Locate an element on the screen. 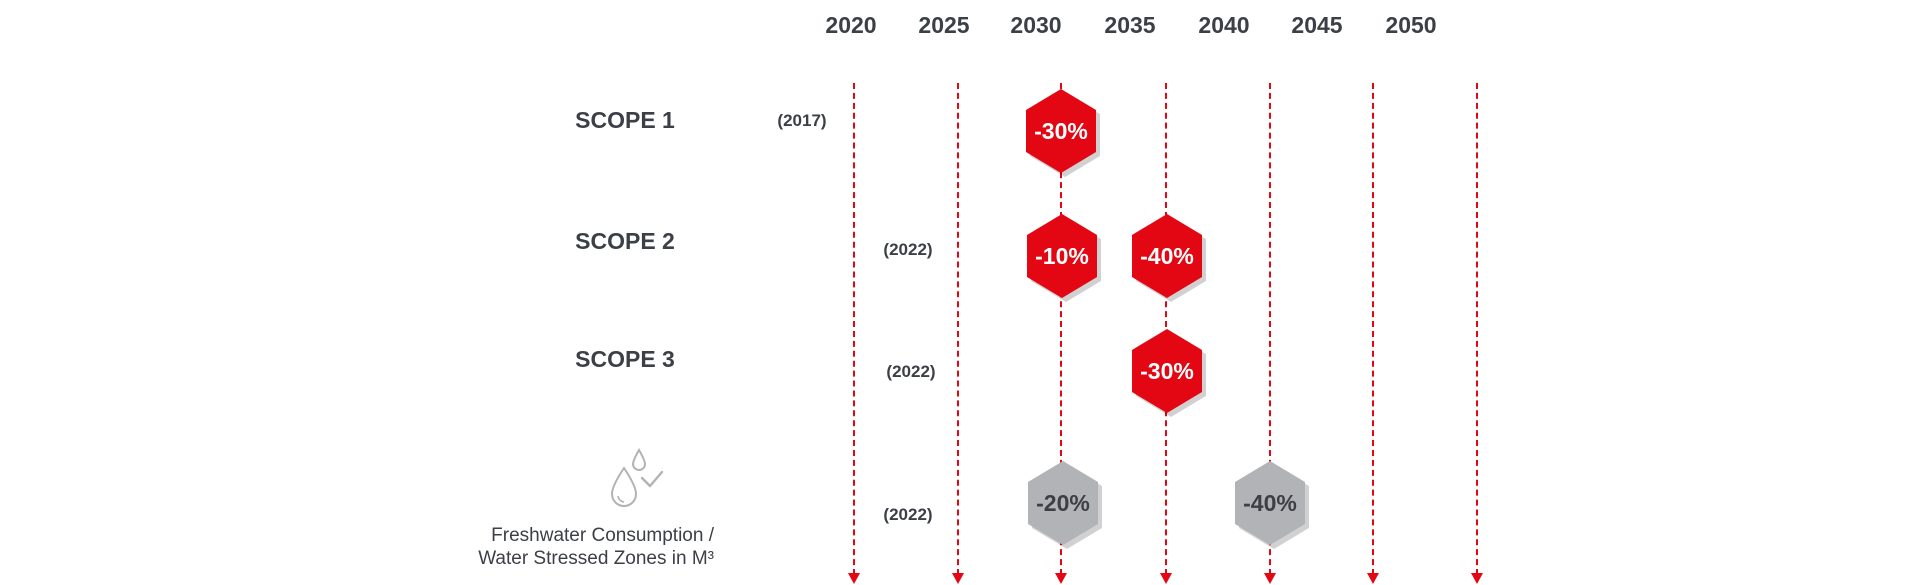  water-drops-check-icon is located at coordinates (637, 477).